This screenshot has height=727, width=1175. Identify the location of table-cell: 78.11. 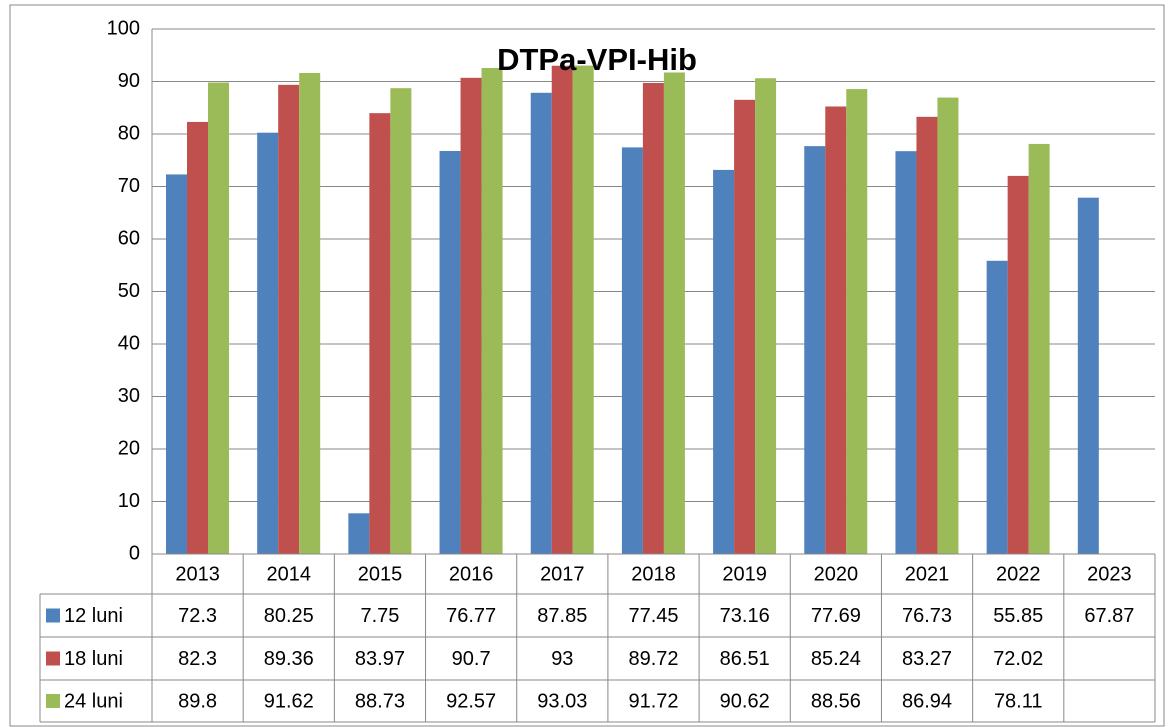
(1018, 701).